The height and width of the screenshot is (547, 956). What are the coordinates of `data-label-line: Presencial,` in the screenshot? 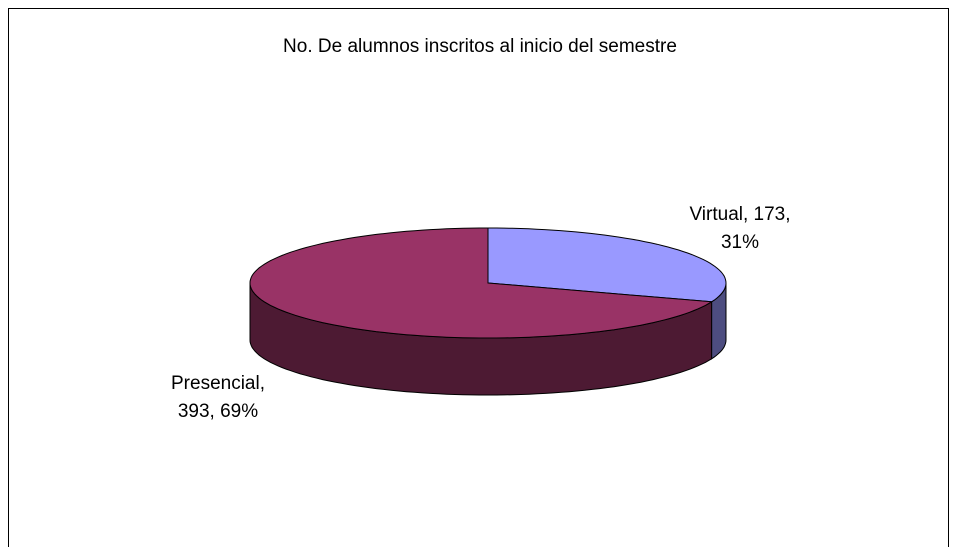 It's located at (218, 383).